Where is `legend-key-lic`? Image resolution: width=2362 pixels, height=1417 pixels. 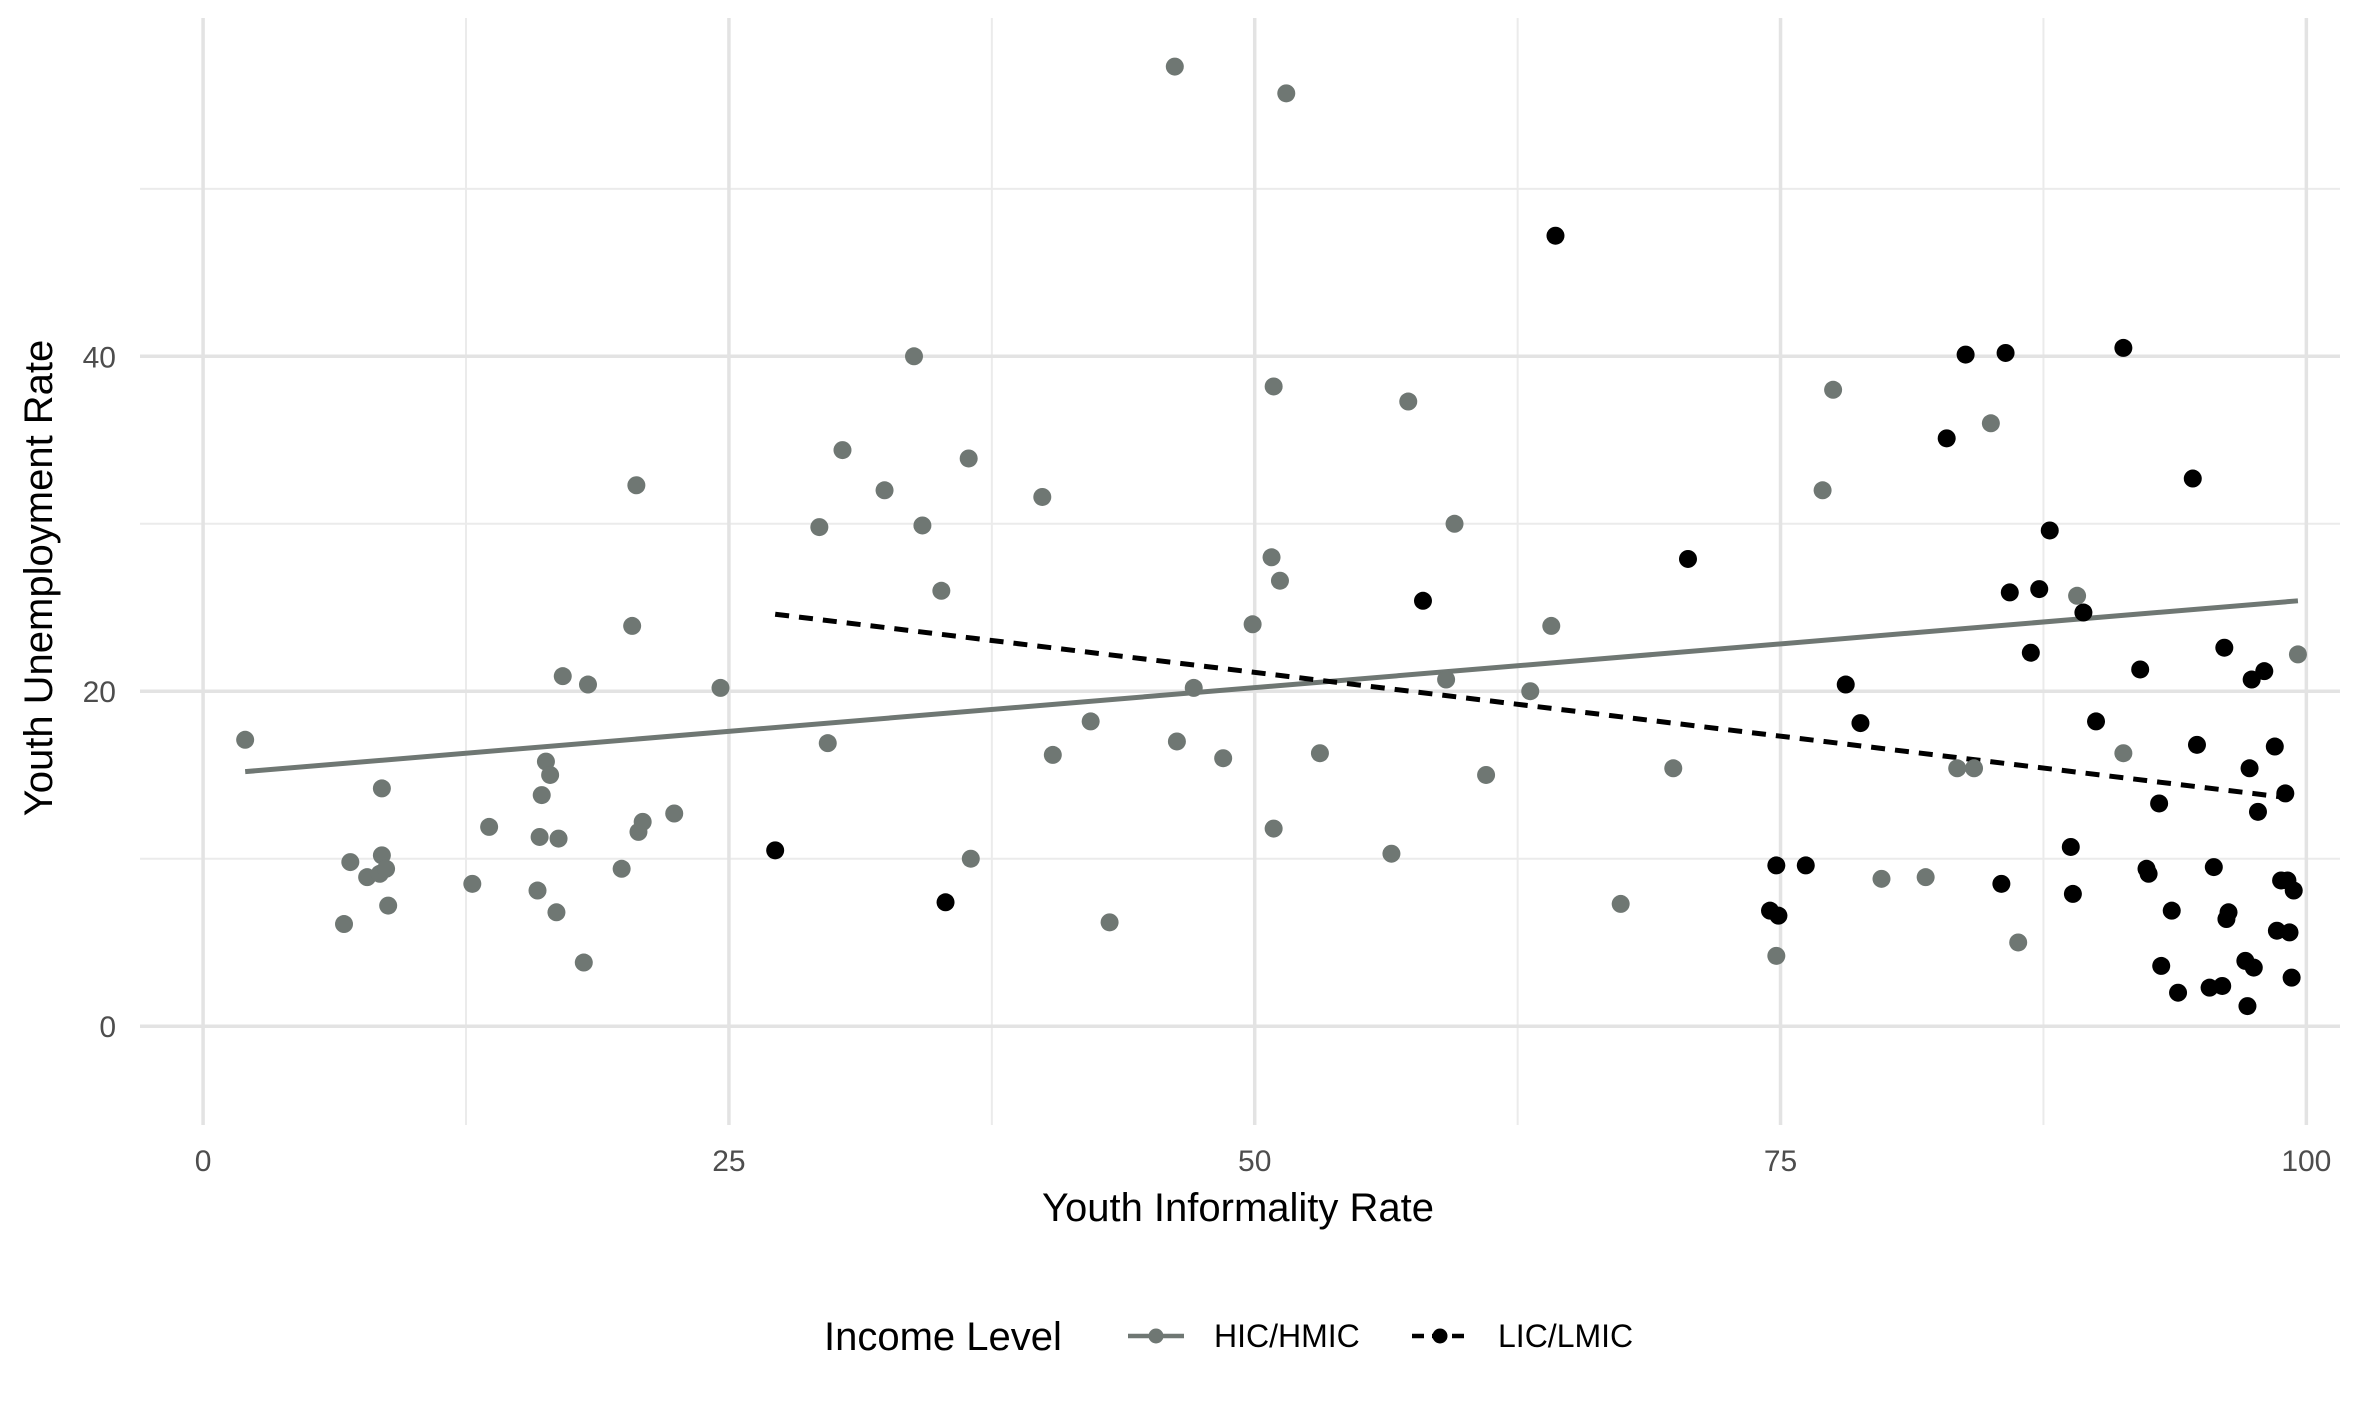
legend-key-lic is located at coordinates (1440, 1336).